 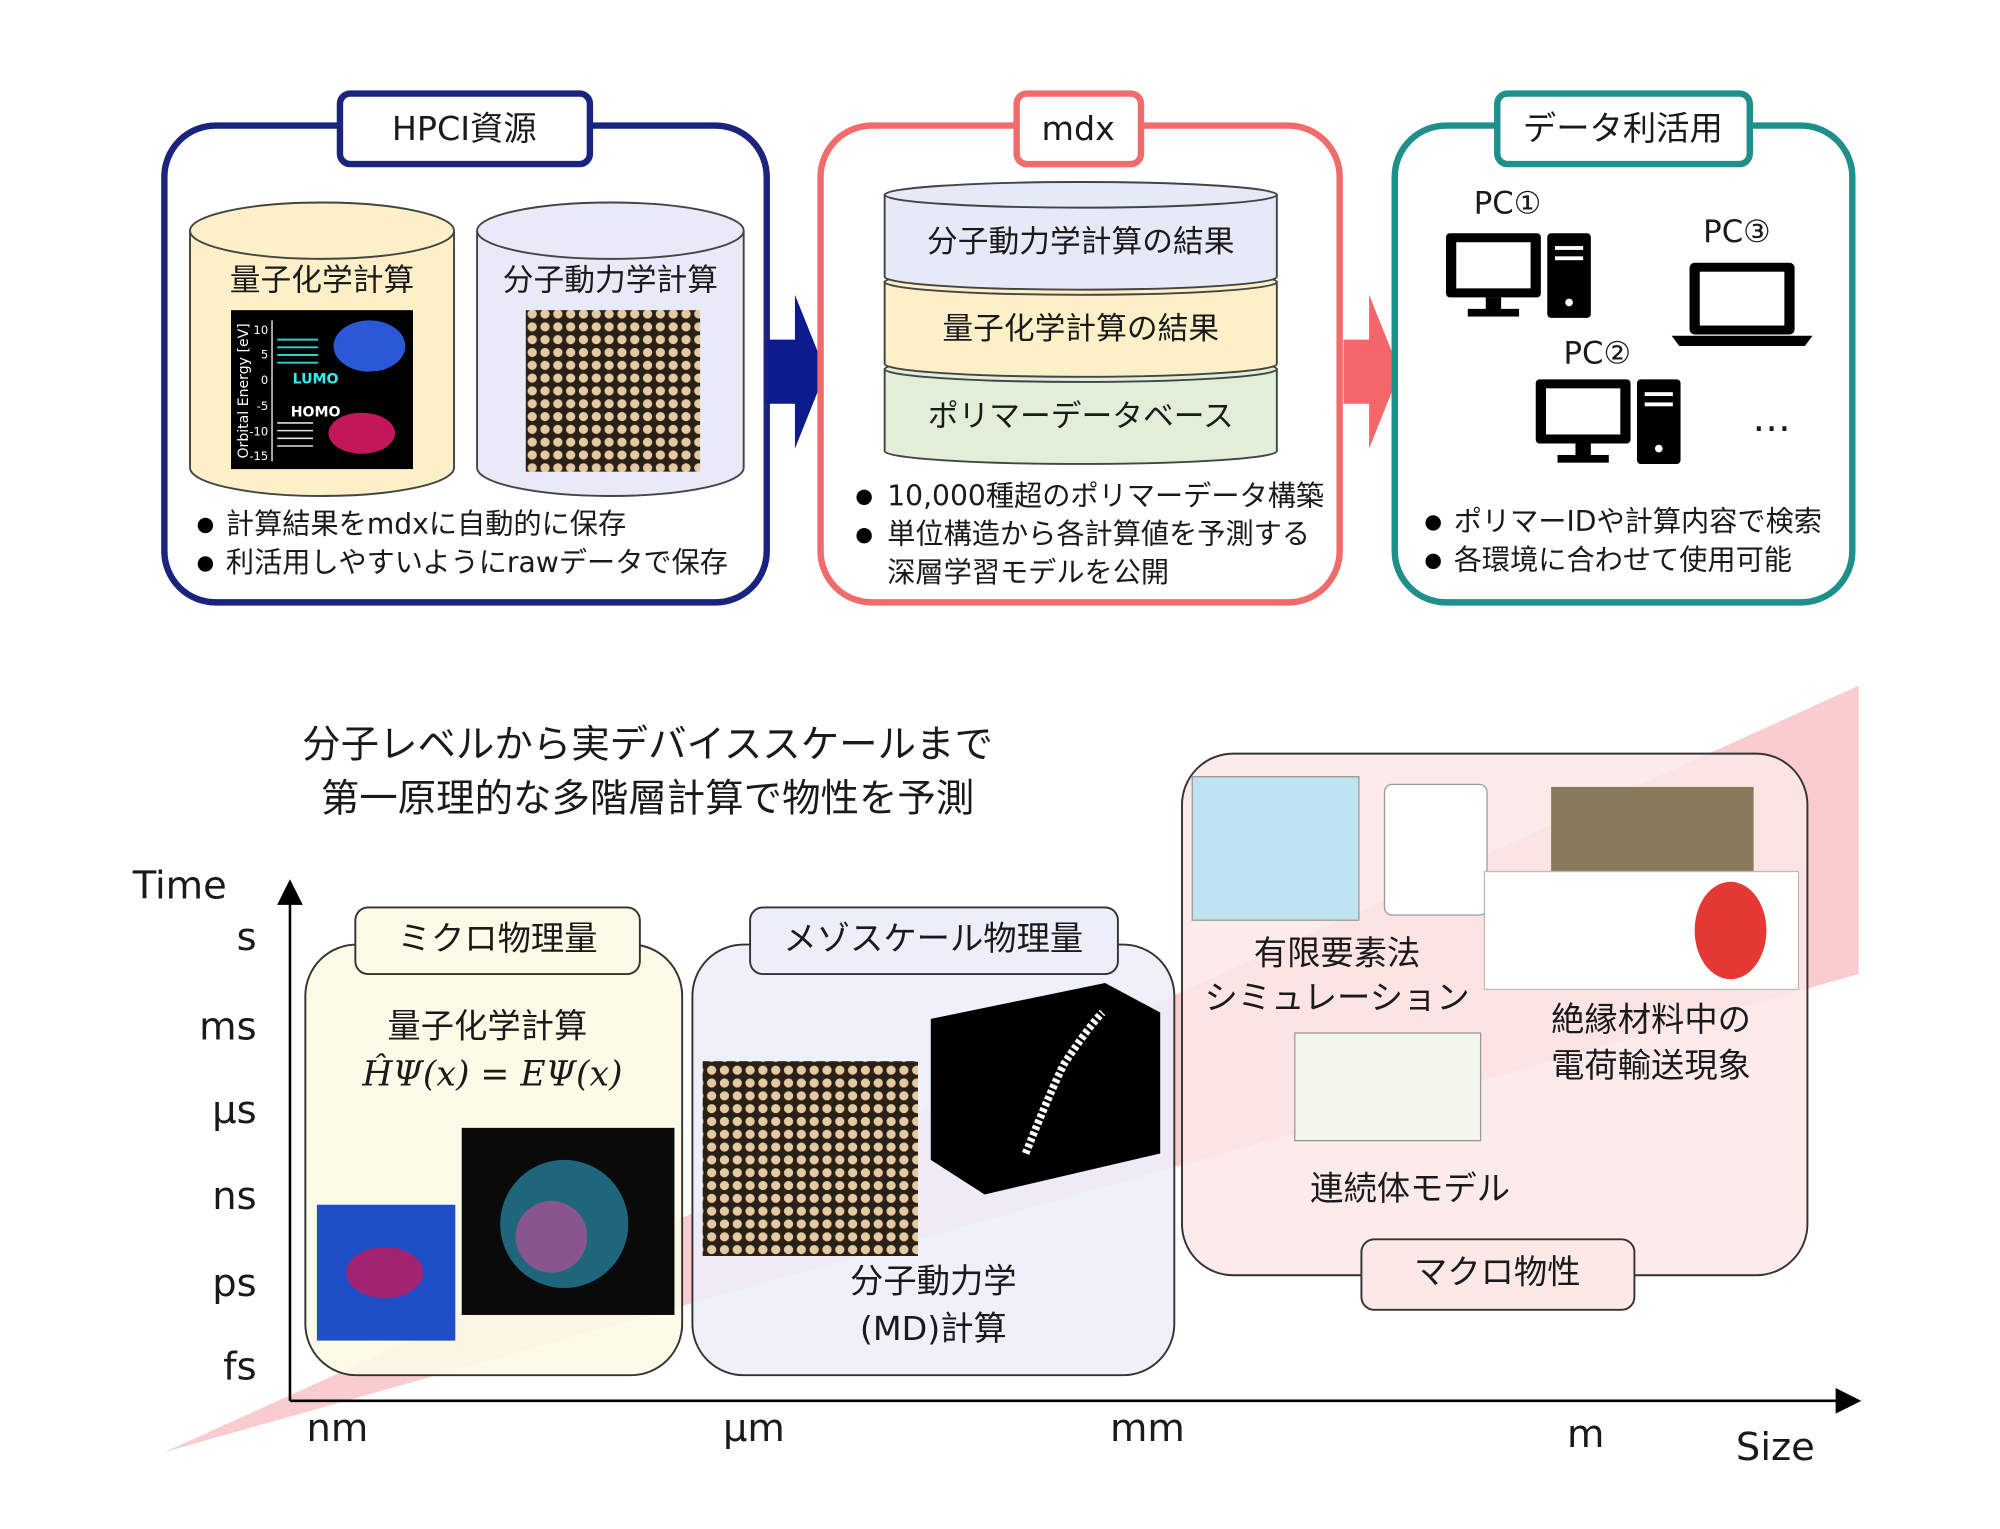 I want to click on tick-label: 5, so click(x=264, y=355).